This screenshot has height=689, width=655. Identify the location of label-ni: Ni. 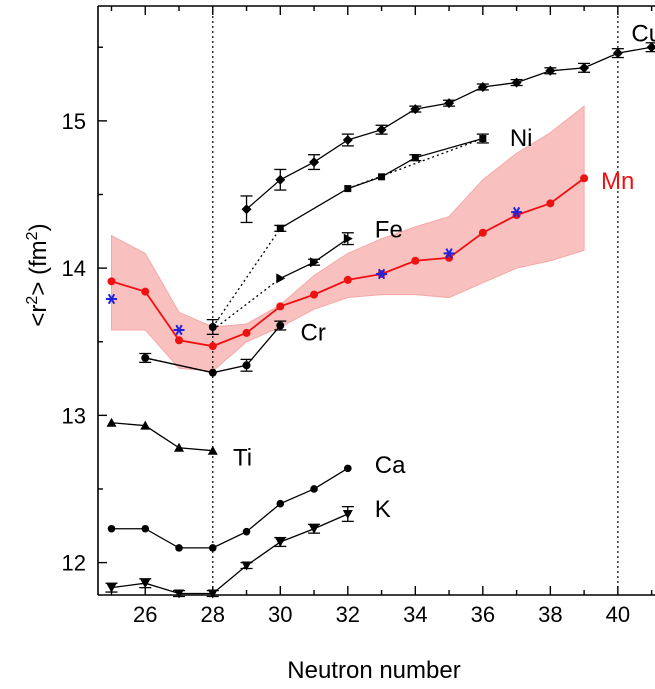
(521, 138).